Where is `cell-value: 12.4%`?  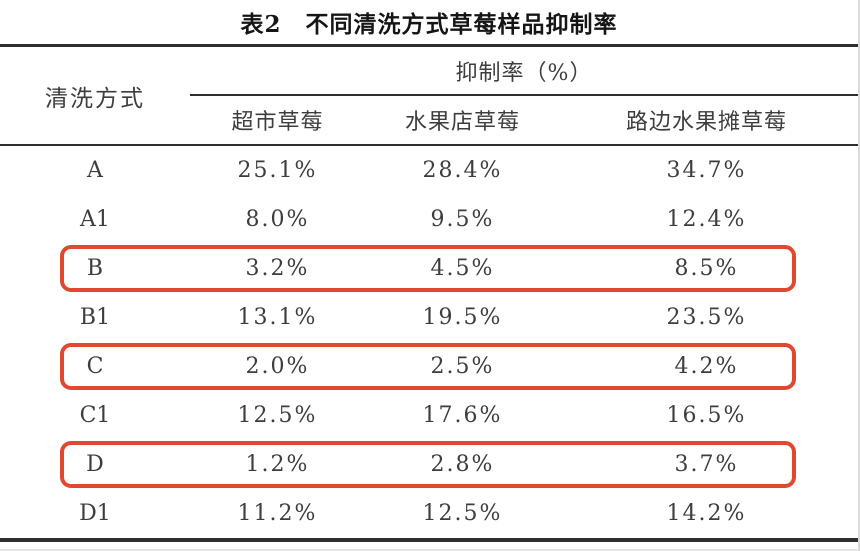
cell-value: 12.4% is located at coordinates (706, 219).